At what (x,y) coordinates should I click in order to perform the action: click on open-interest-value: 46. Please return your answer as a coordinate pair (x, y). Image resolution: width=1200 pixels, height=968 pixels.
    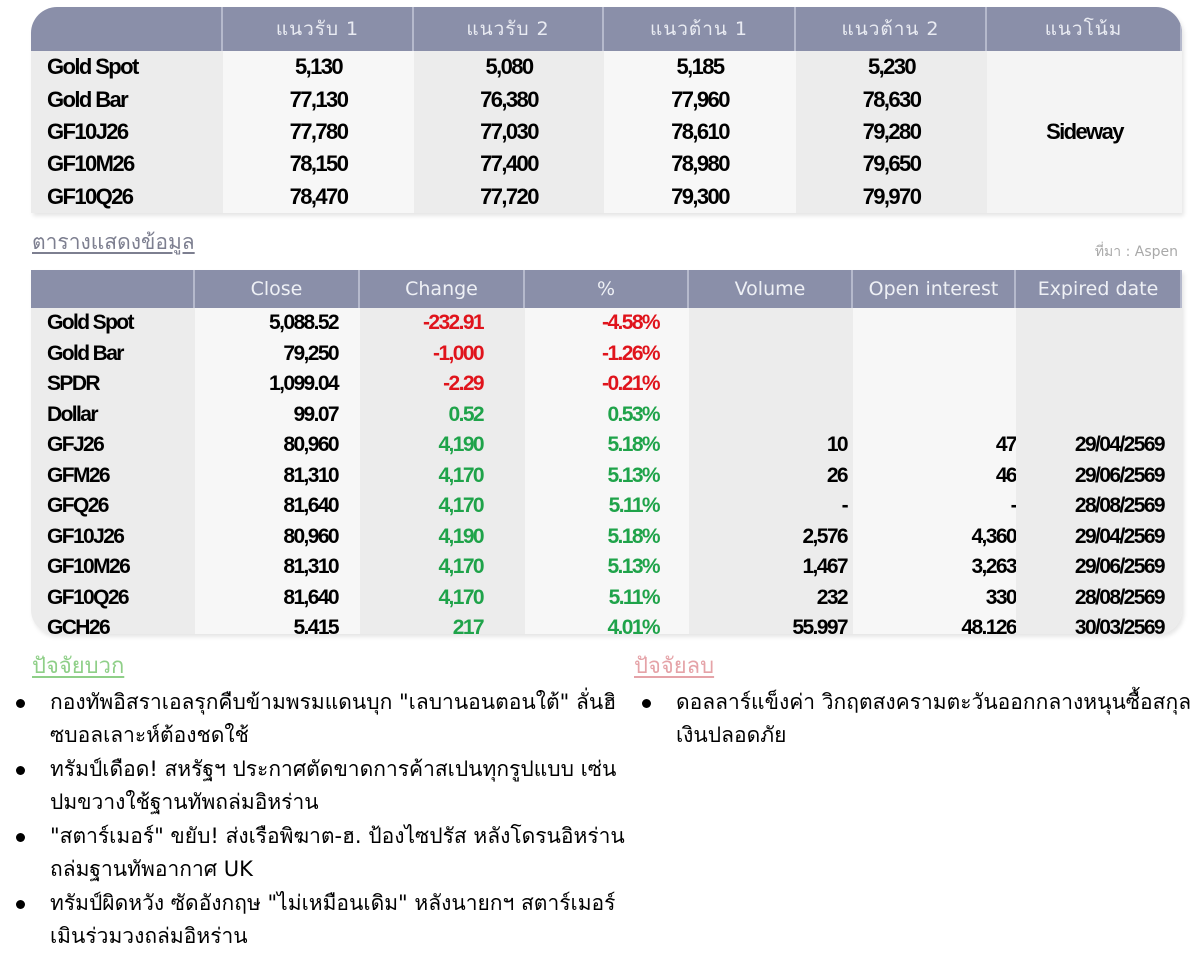
    Looking at the image, I should click on (935, 475).